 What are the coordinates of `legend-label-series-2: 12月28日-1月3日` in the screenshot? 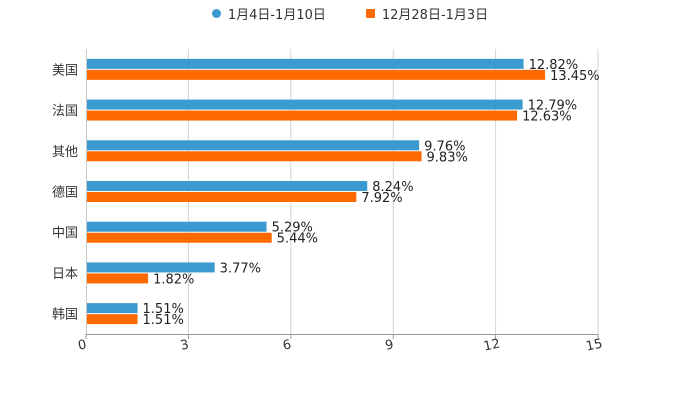 It's located at (435, 15).